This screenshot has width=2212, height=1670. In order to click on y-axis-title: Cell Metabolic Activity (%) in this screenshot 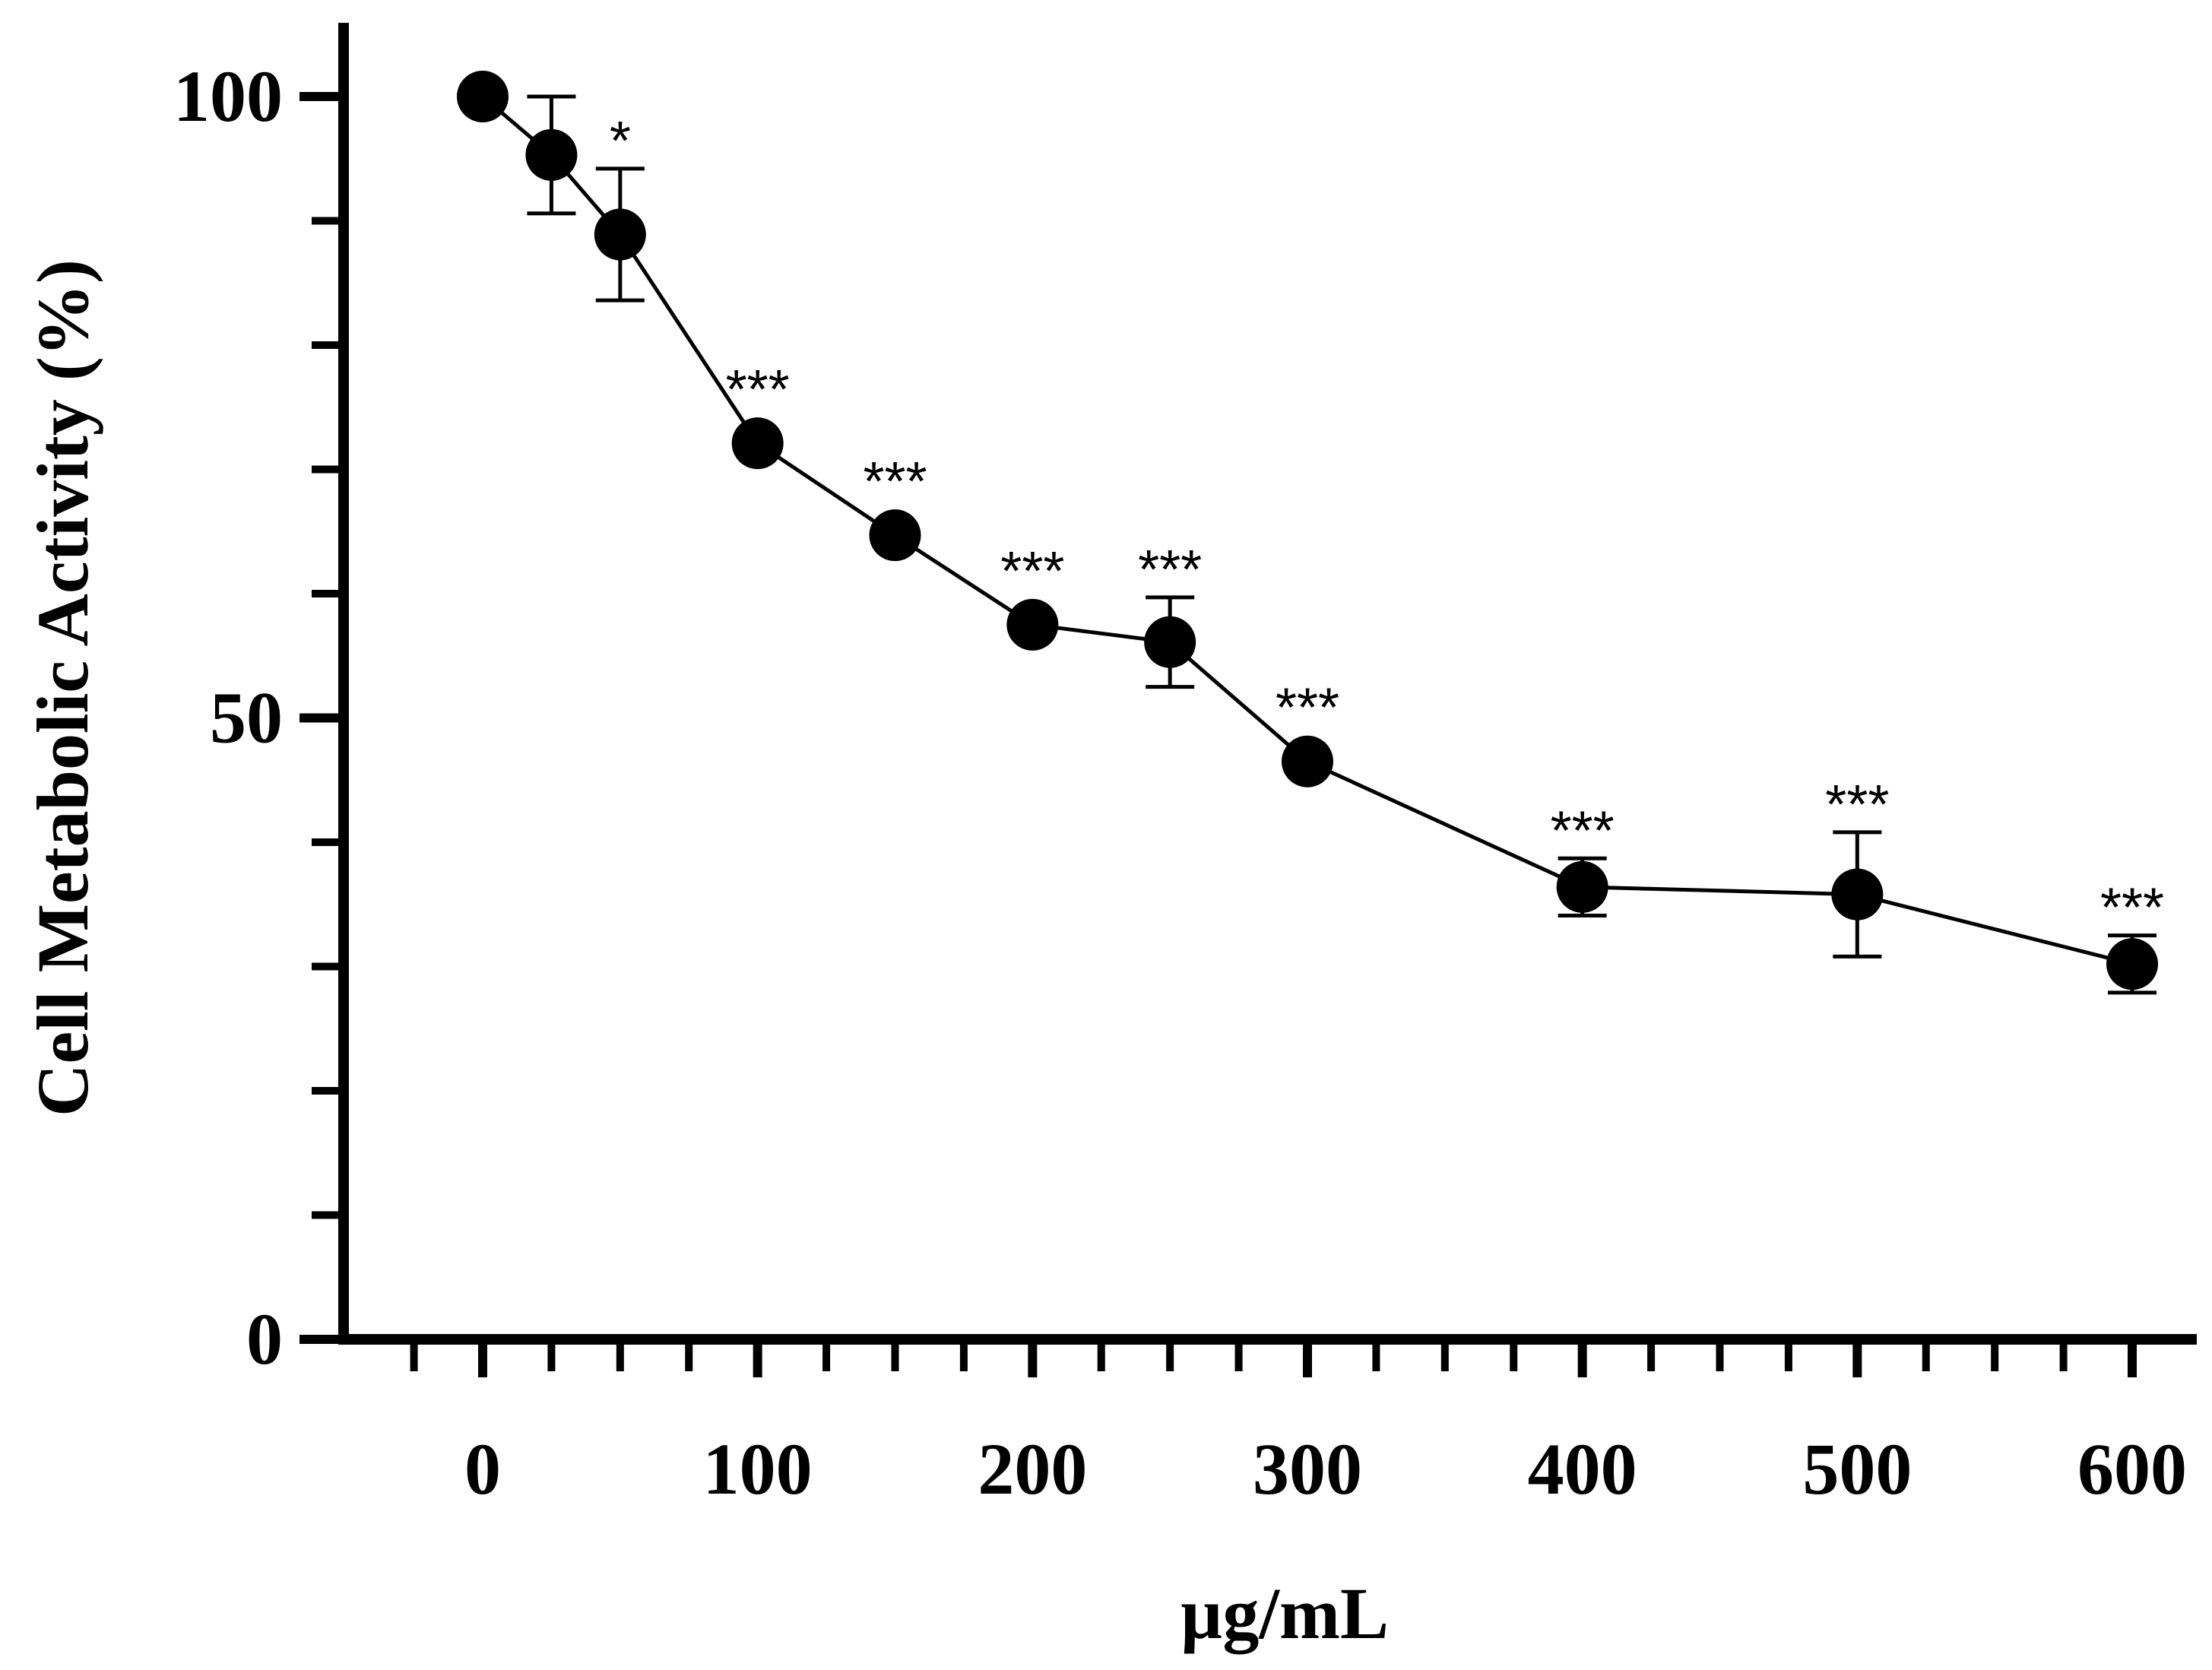, I will do `click(62, 688)`.